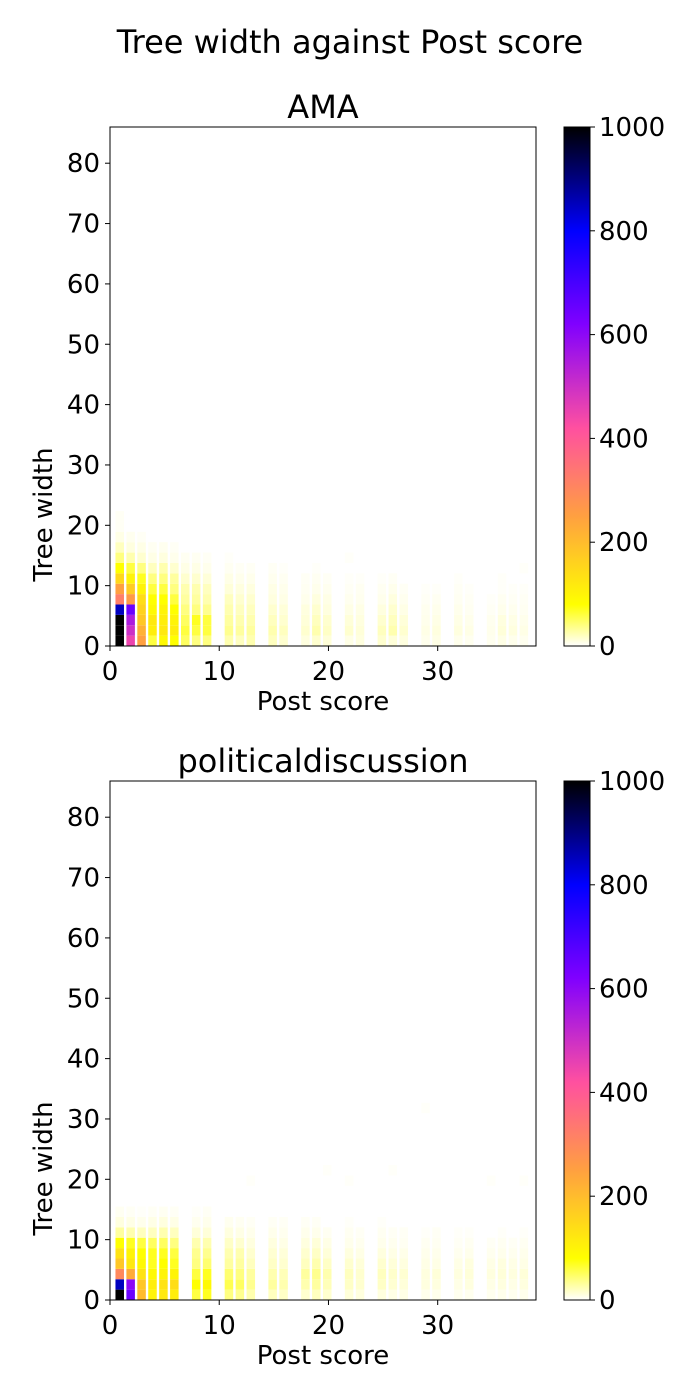 Image resolution: width=700 pixels, height=1400 pixels. I want to click on y-tick-label: 80, so click(83, 164).